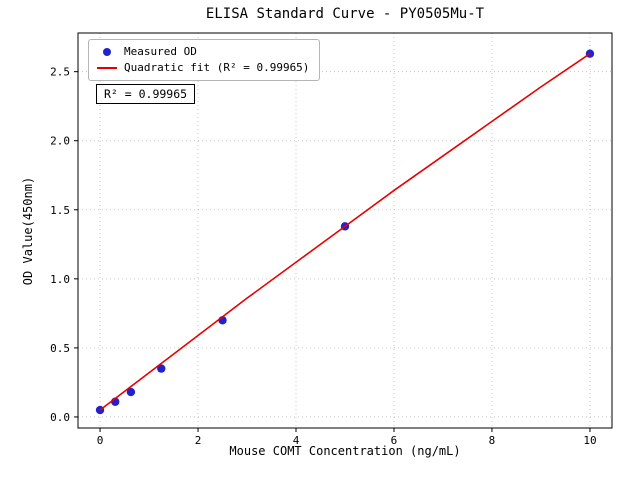 The width and height of the screenshot is (640, 480). I want to click on svg-text: 1.0, so click(60, 279).